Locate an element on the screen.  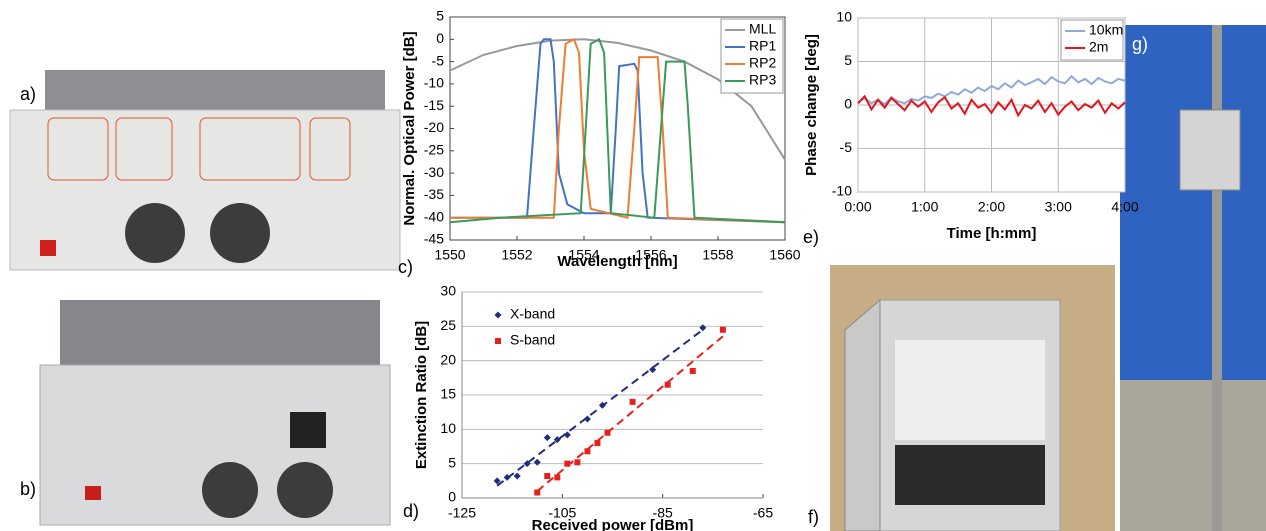
x-tick-label: 1560 is located at coordinates (784, 255).